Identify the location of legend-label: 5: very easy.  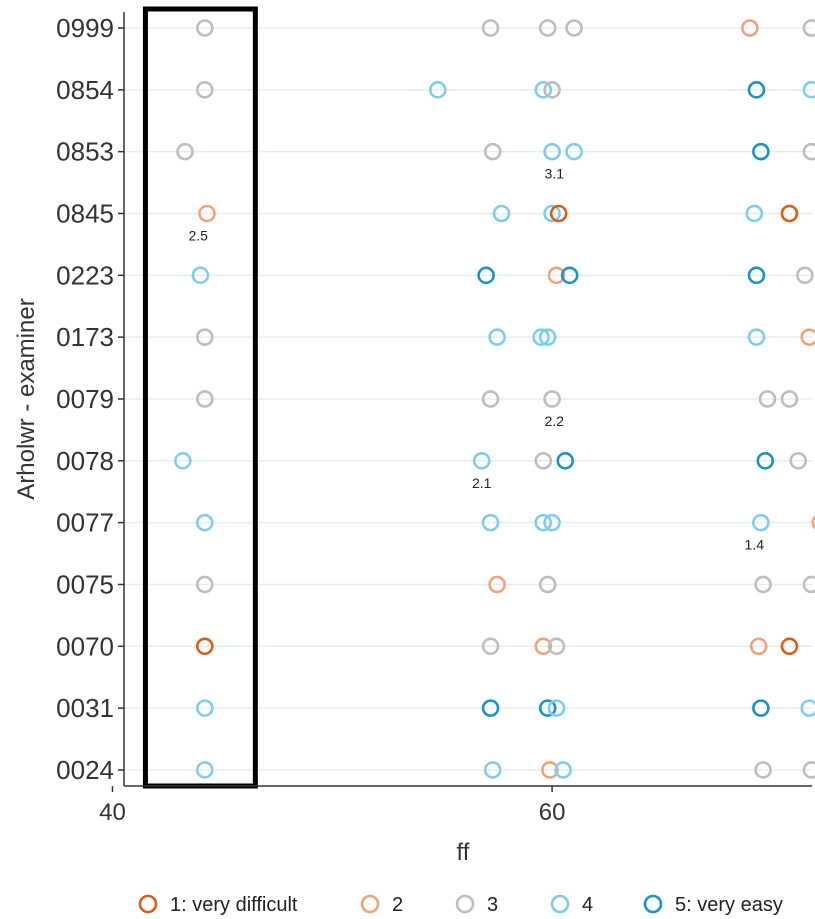
(729, 905).